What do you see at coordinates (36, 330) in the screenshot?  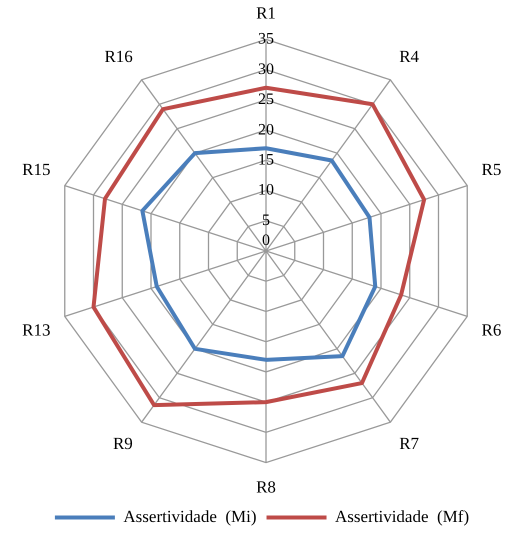 I see `spoke-label: R13` at bounding box center [36, 330].